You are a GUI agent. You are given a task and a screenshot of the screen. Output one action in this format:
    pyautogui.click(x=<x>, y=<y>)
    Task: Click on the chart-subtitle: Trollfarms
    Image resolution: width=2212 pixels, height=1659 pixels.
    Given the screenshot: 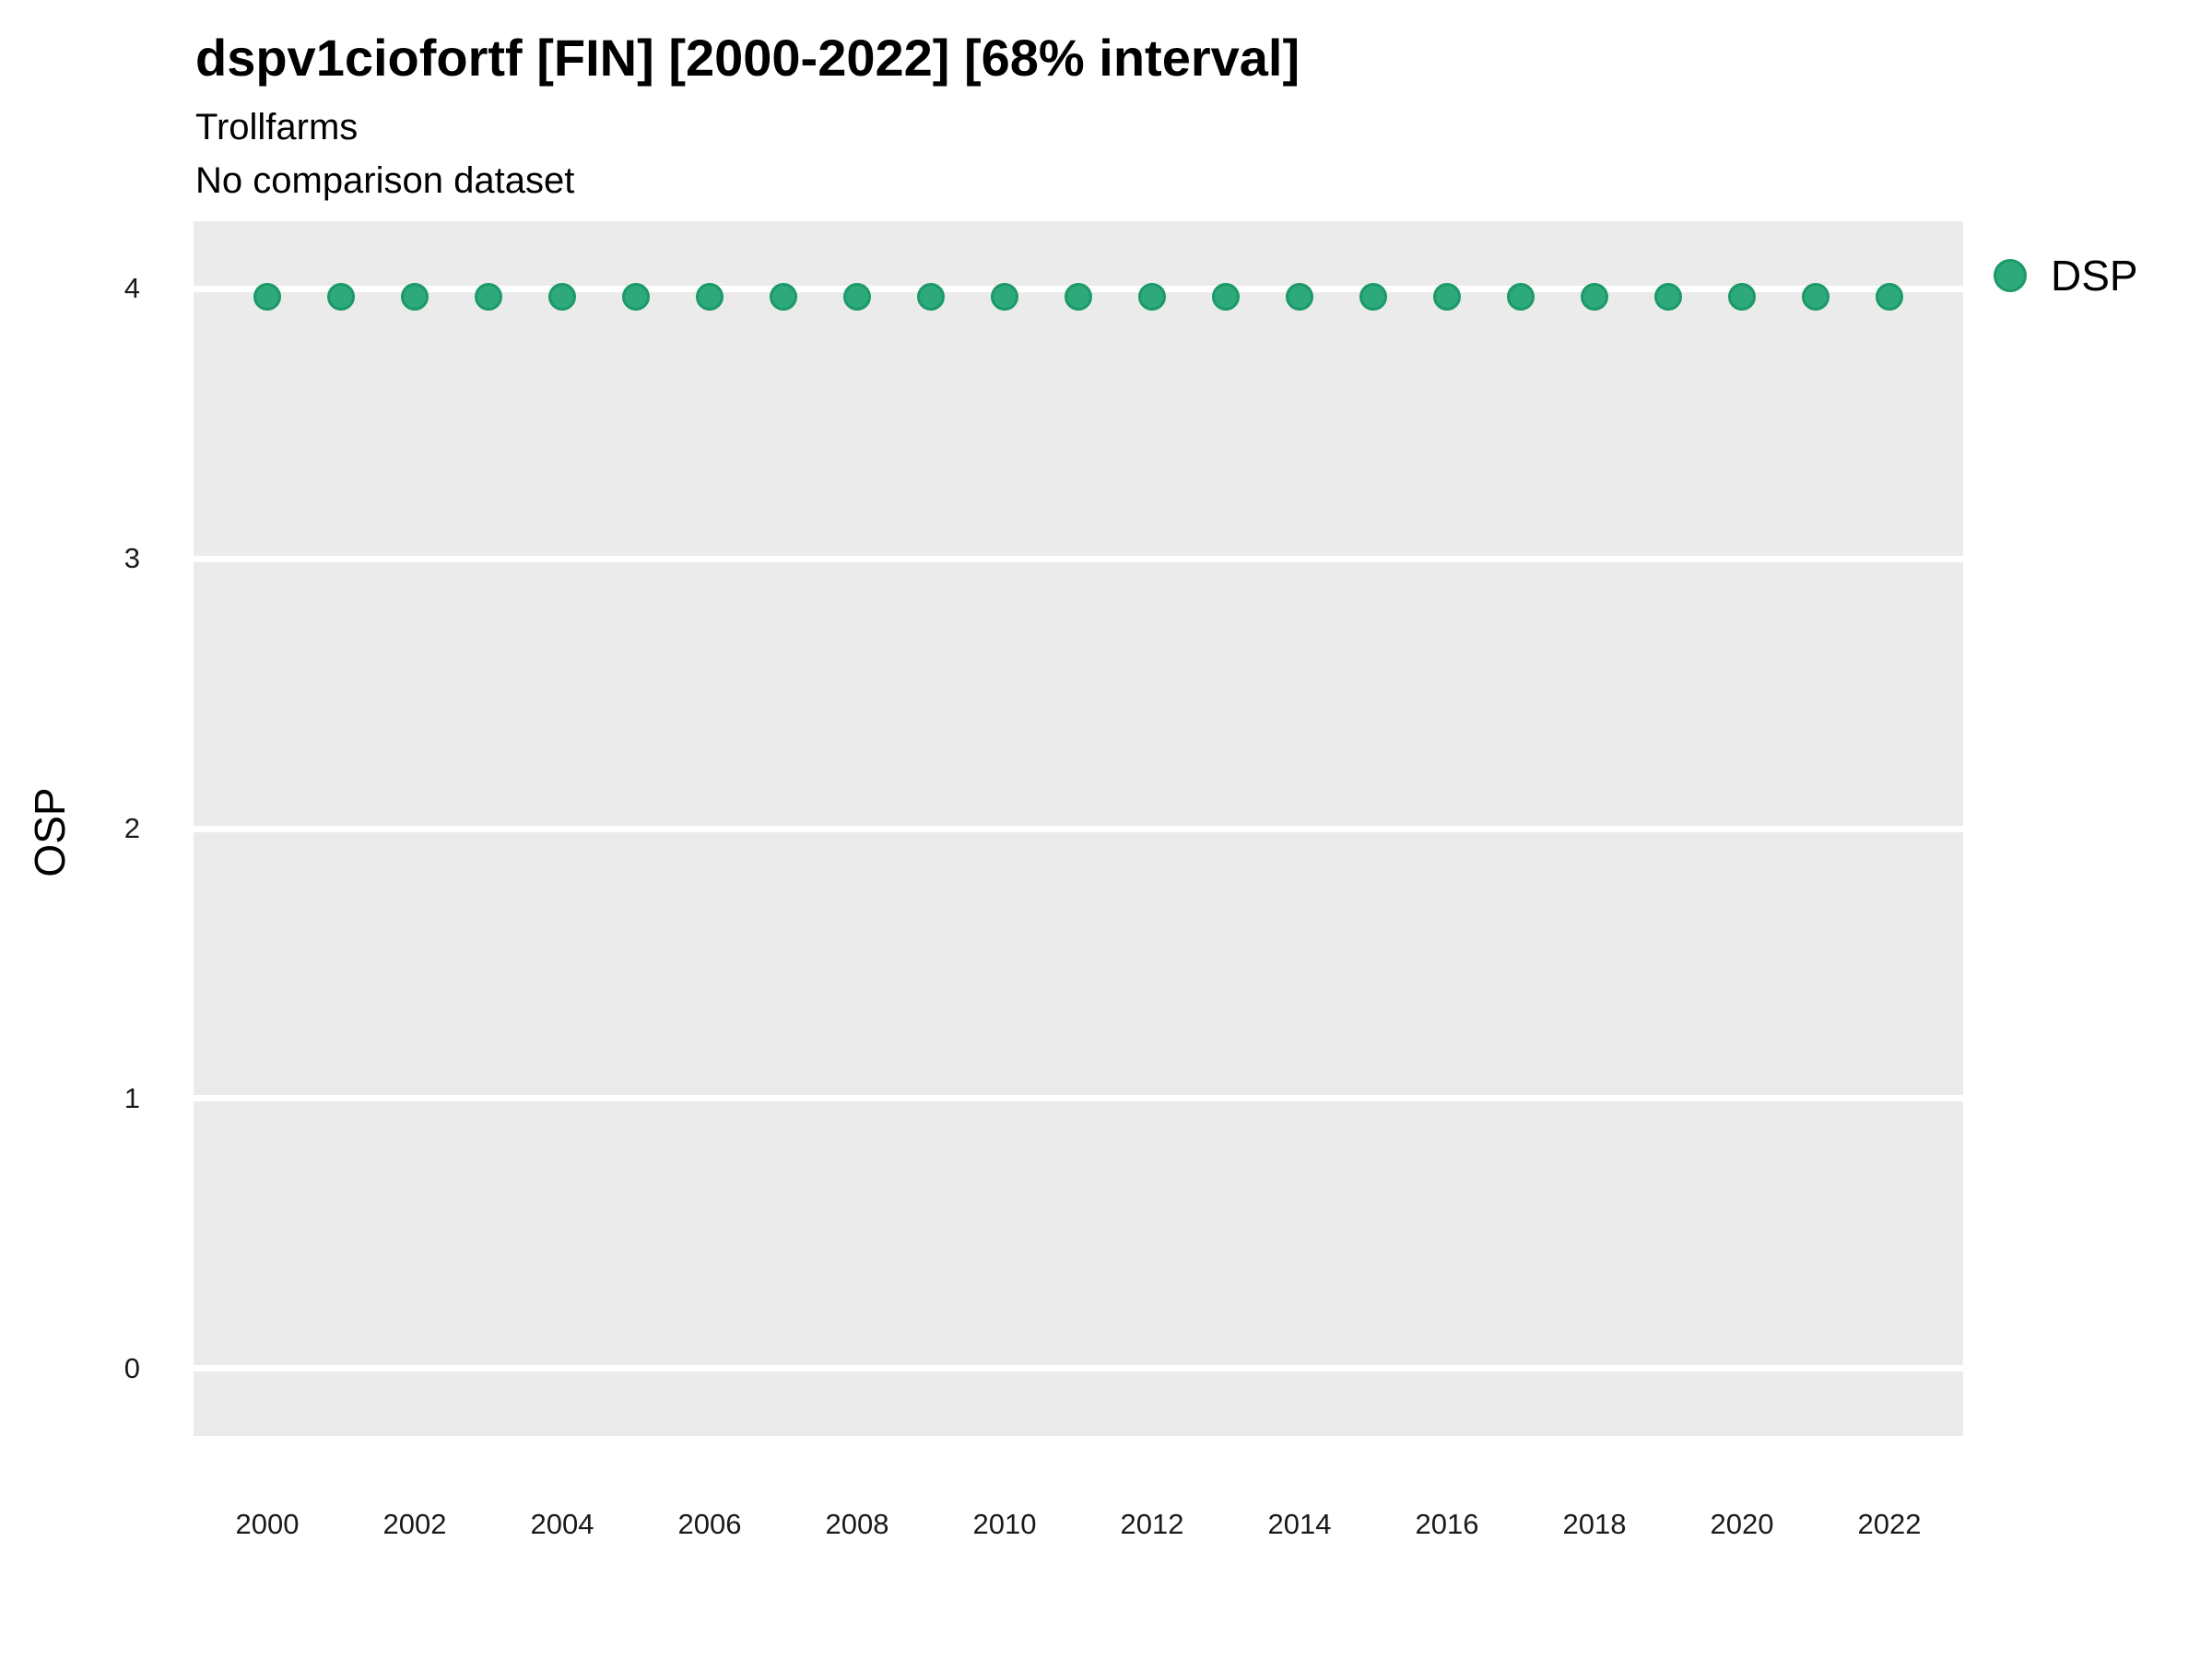 What is the action you would take?
    pyautogui.click(x=277, y=127)
    